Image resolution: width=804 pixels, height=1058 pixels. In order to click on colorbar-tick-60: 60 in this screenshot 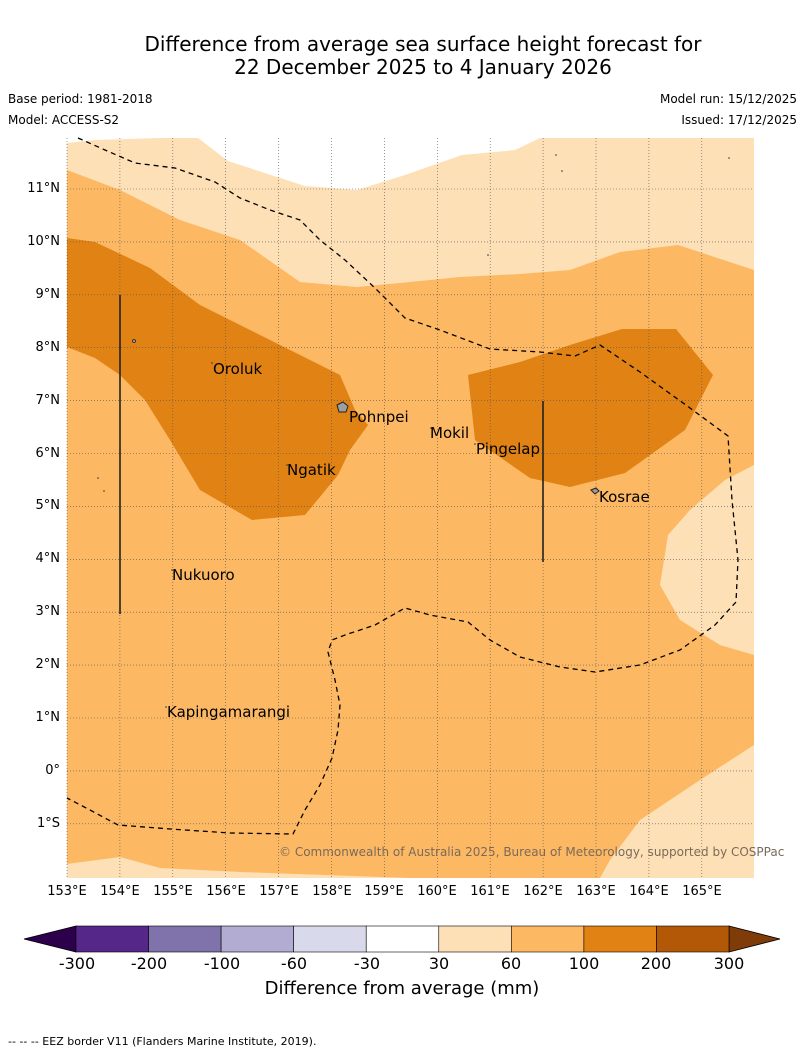, I will do `click(511, 963)`.